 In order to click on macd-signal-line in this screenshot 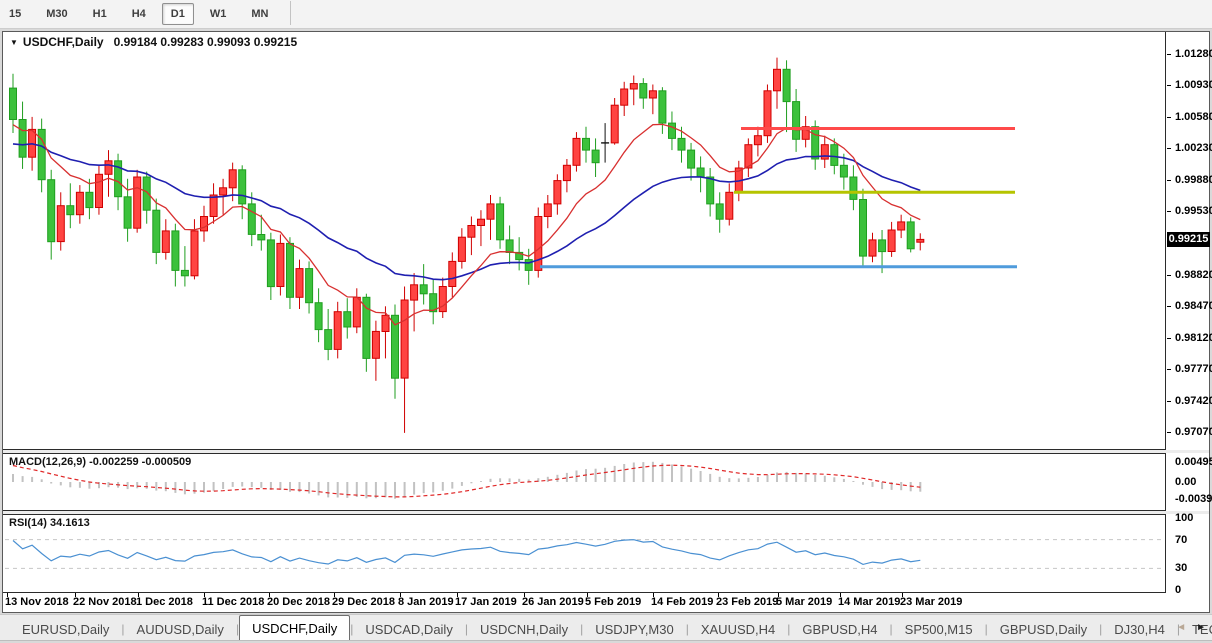, I will do `click(466, 481)`.